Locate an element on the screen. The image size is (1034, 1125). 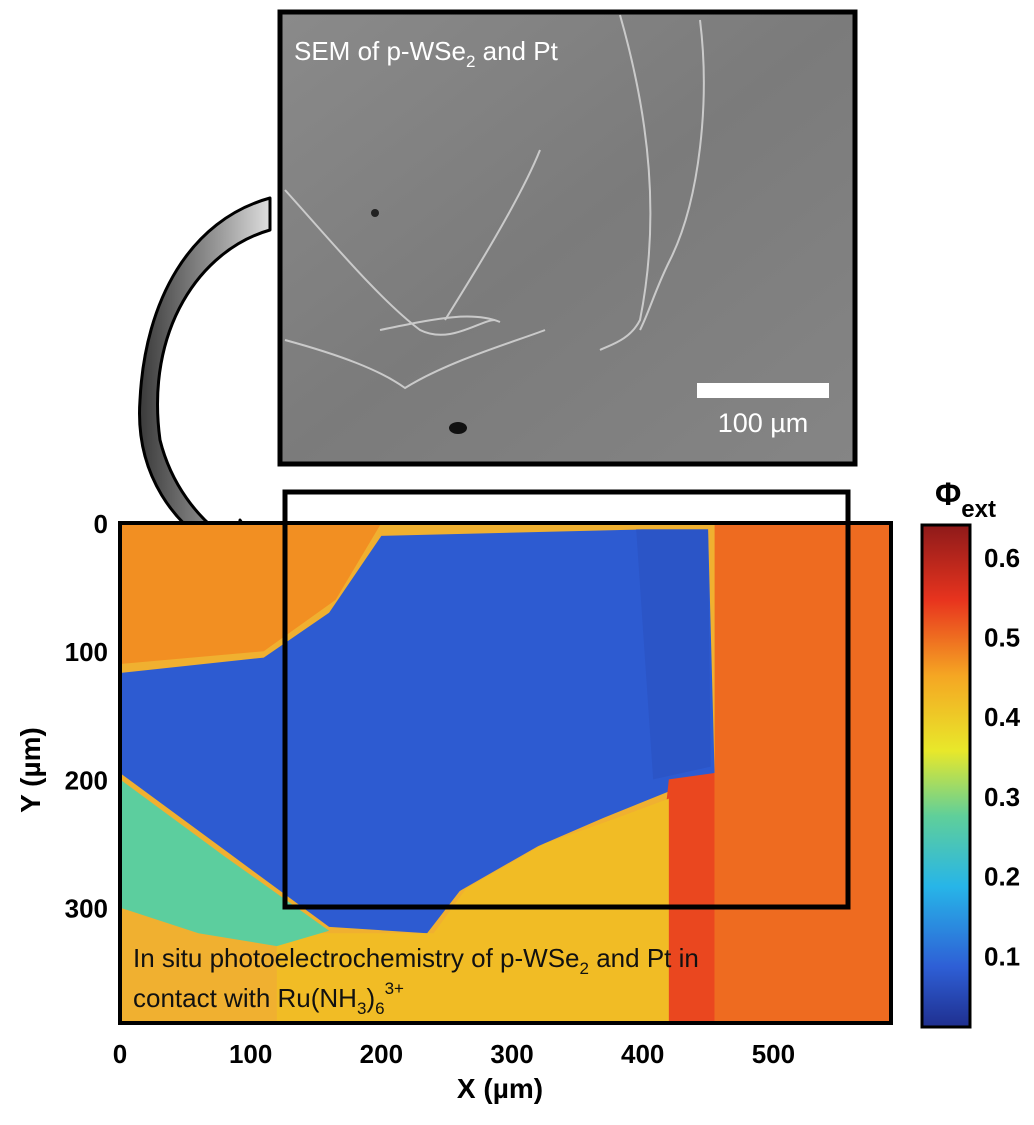
sem-title: SEM of p-WSe2 and Pt is located at coordinates (426, 53).